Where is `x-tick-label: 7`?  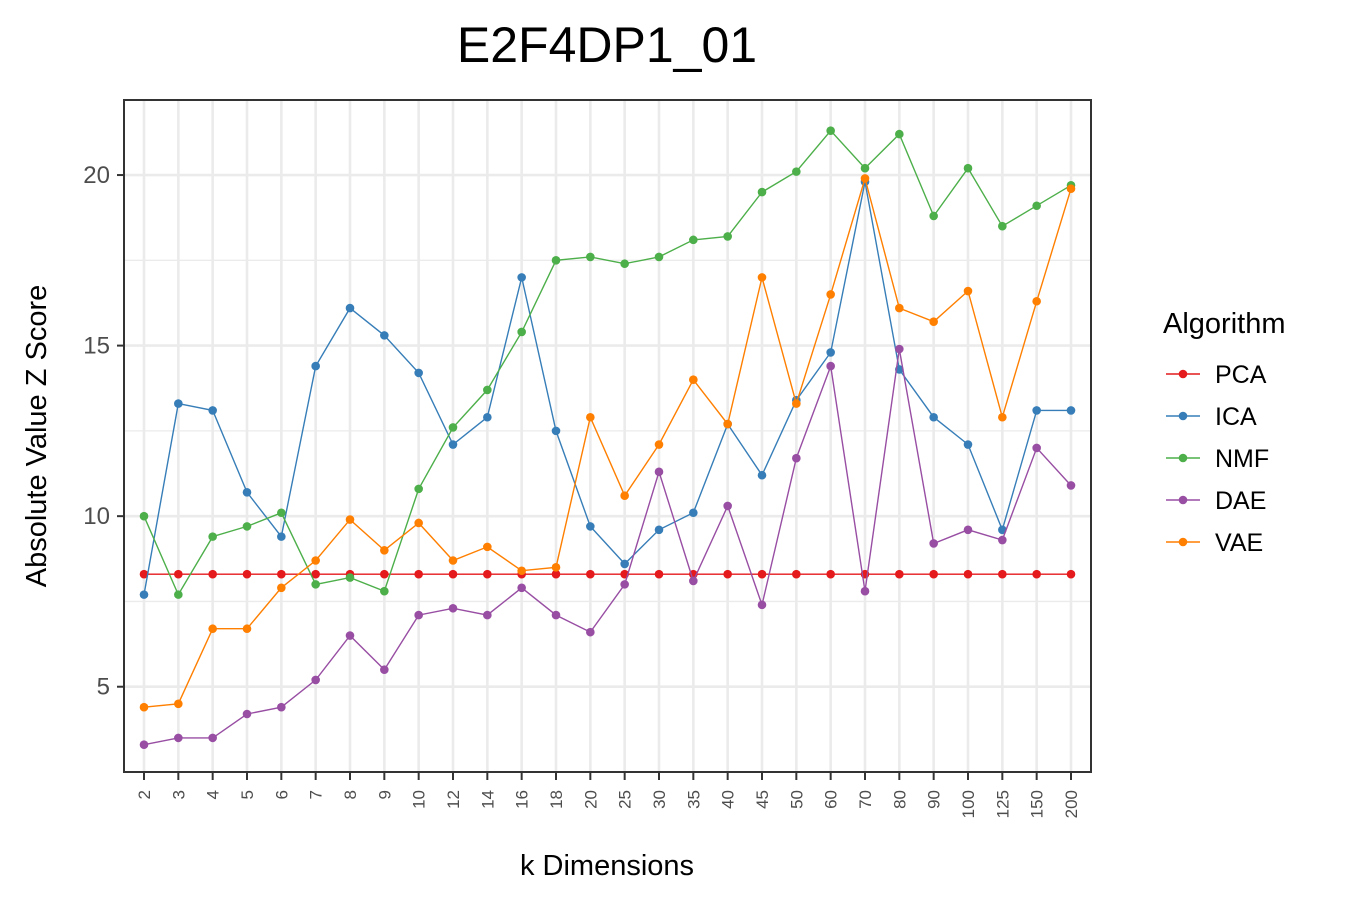 x-tick-label: 7 is located at coordinates (316, 794).